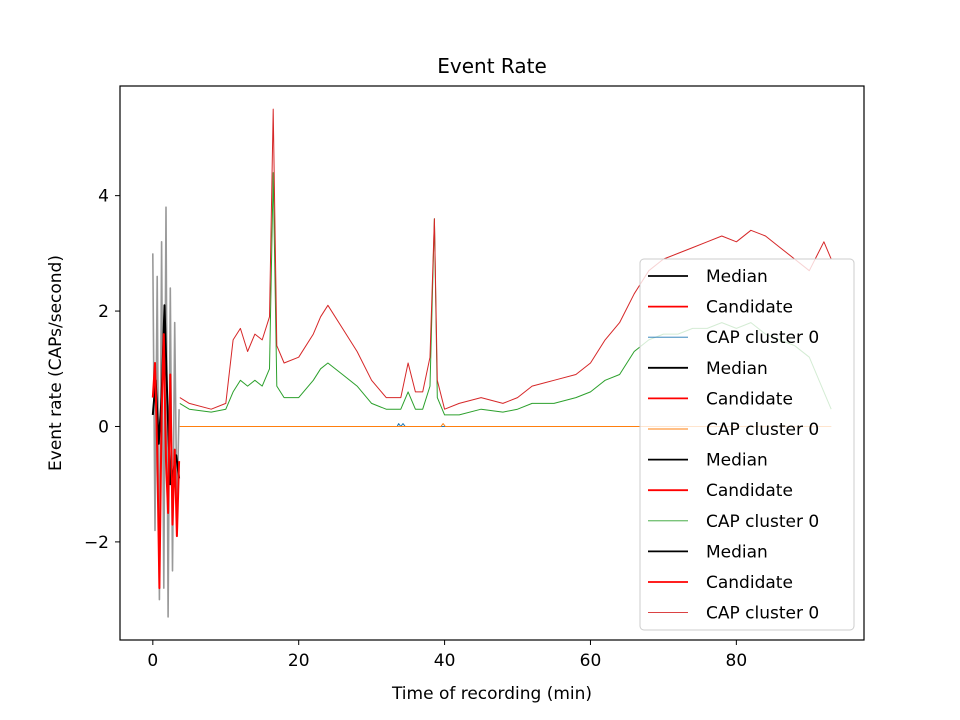 Image resolution: width=960 pixels, height=720 pixels. I want to click on x-tick-label: 0, so click(152, 661).